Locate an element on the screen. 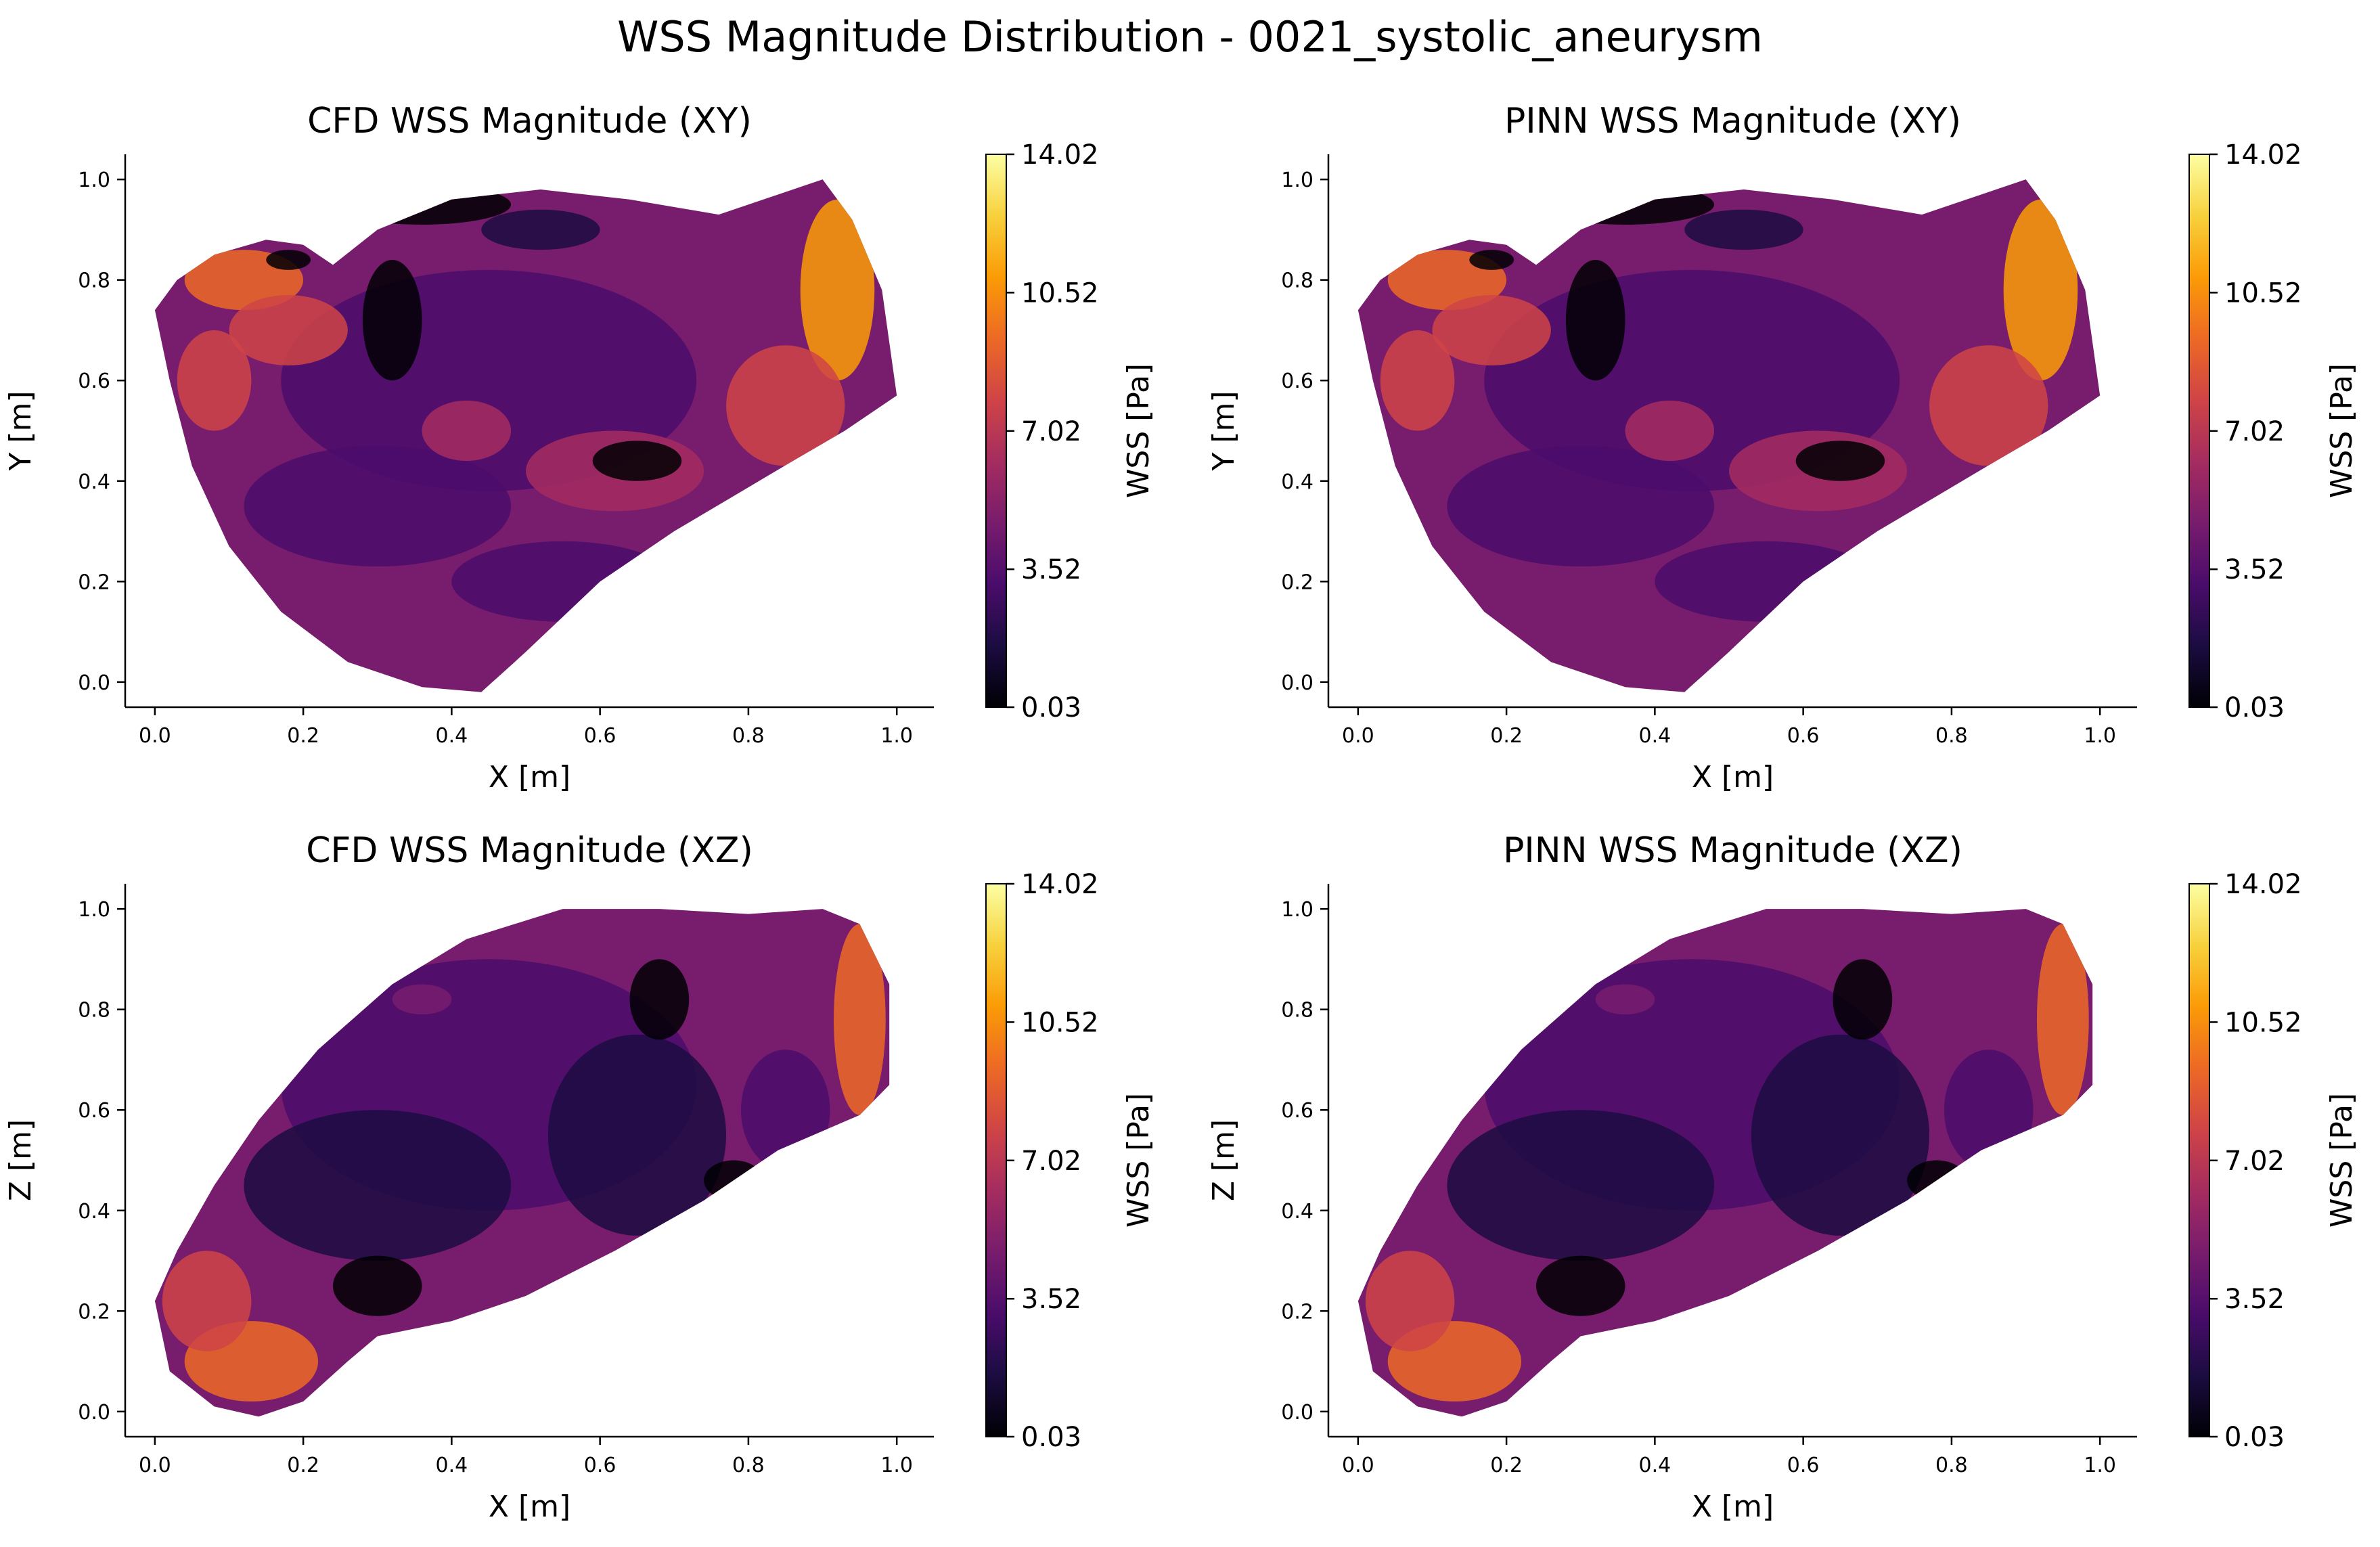 This screenshot has width=2380, height=1547. subplot-title: CFD WSS Magnitude (XZ) is located at coordinates (529, 850).